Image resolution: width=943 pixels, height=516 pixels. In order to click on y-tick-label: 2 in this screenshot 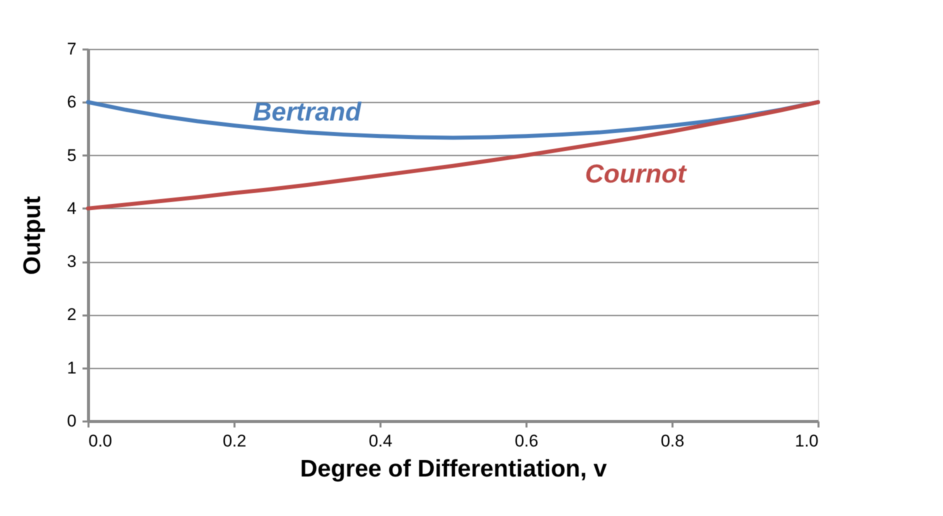, I will do `click(71, 314)`.